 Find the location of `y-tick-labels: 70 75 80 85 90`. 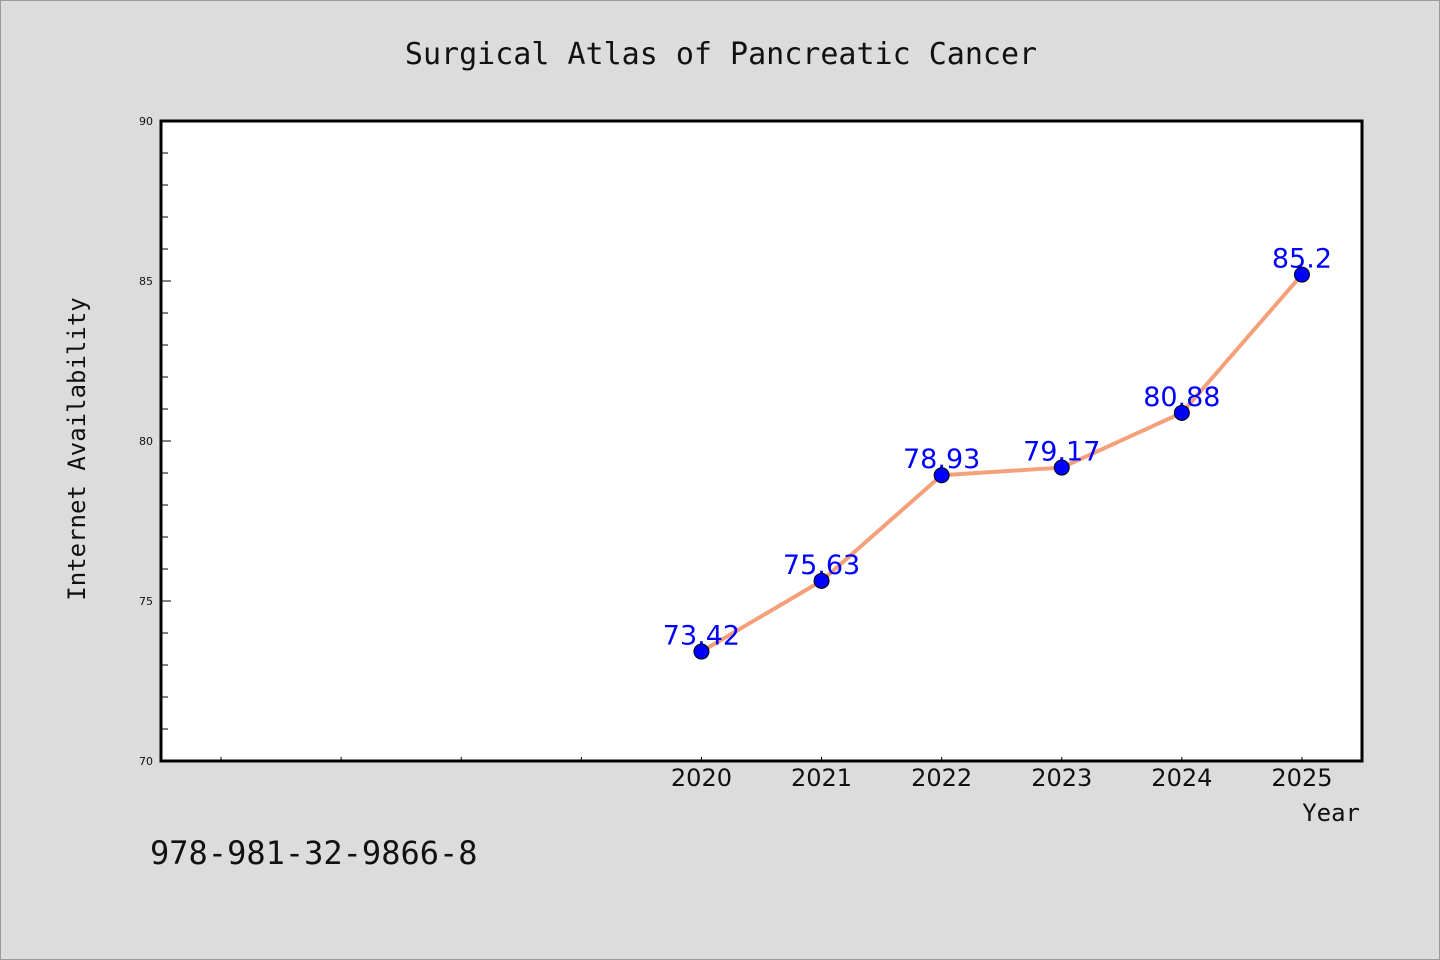

y-tick-labels: 70 75 80 85 90 is located at coordinates (146, 441).